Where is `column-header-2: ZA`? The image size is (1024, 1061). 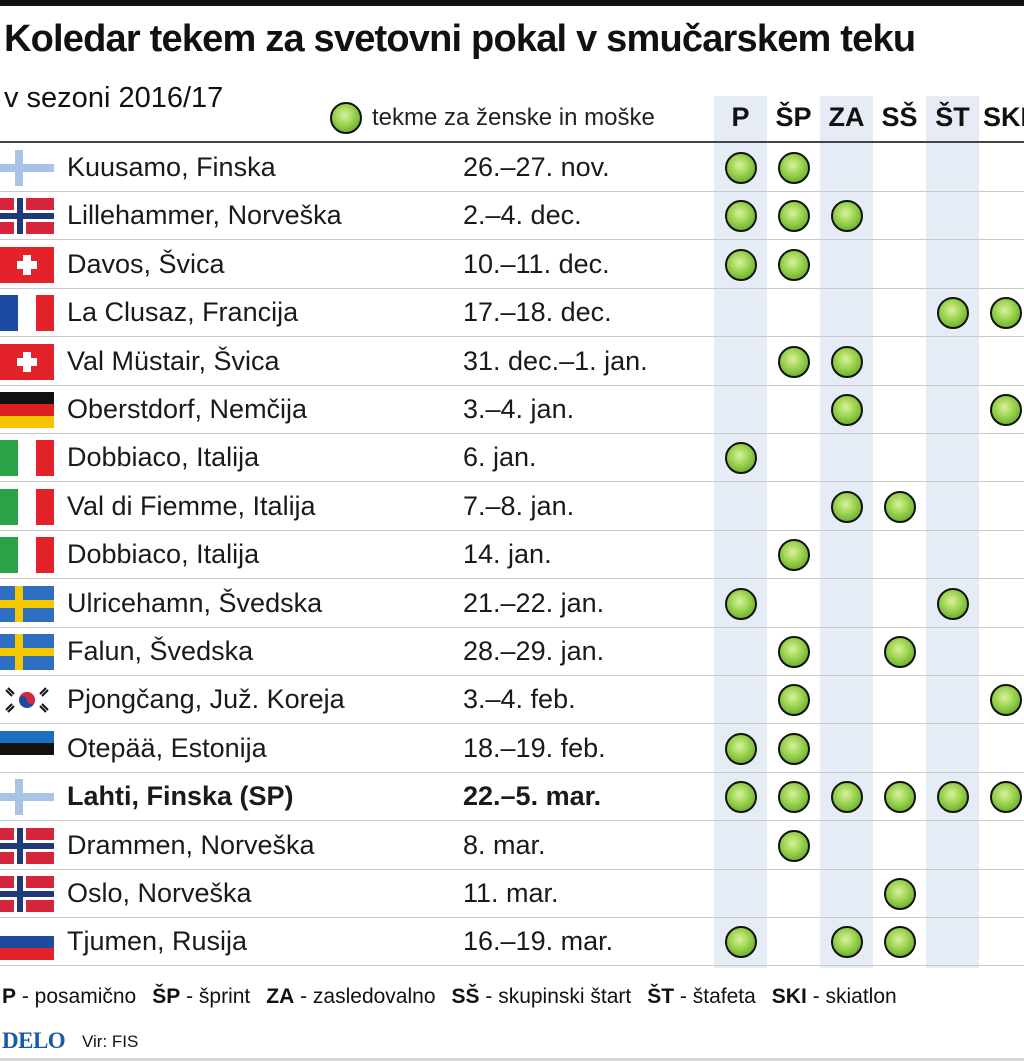
column-header-2: ZA is located at coordinates (846, 117).